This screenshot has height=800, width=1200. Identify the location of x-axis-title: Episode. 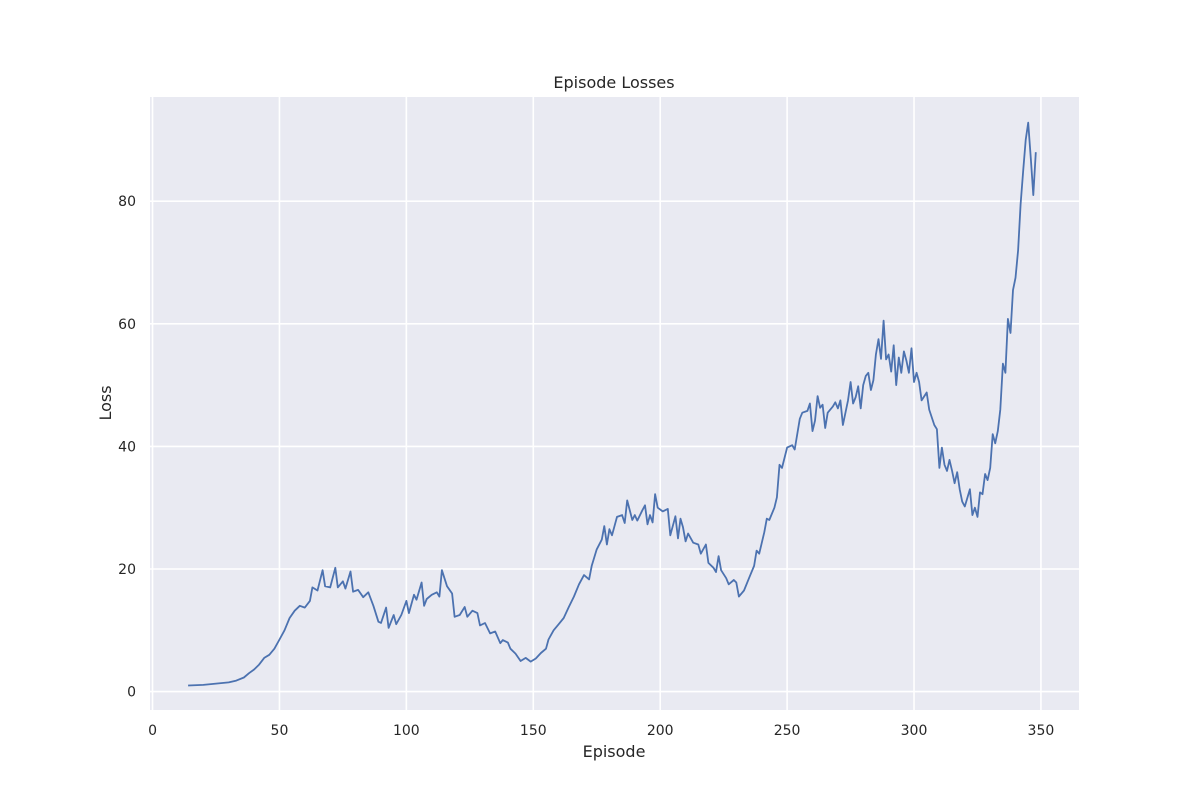
(614, 751).